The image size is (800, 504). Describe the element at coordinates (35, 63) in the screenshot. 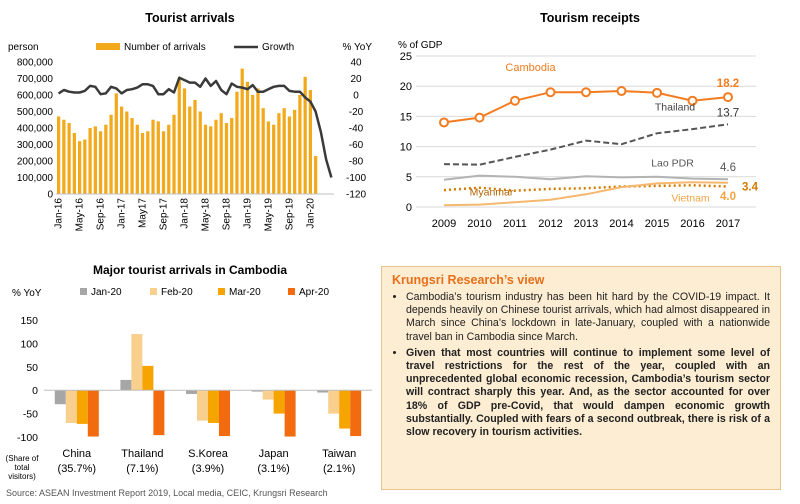

I see `y-tick-left: 800,000` at that location.